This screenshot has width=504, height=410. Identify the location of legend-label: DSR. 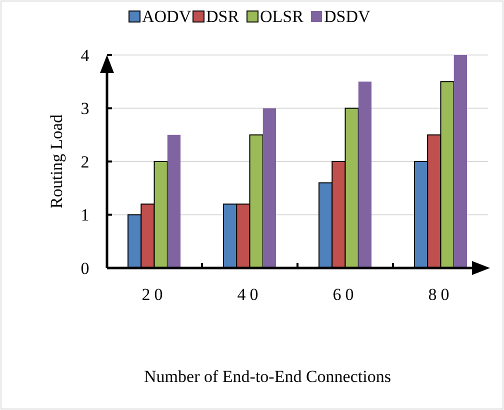
(223, 16).